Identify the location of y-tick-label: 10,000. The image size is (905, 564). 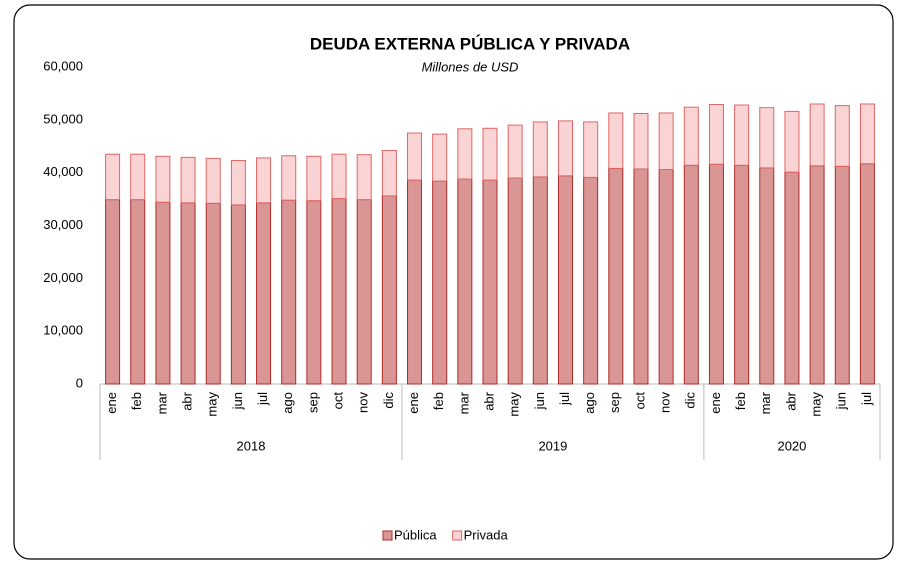
(63, 330).